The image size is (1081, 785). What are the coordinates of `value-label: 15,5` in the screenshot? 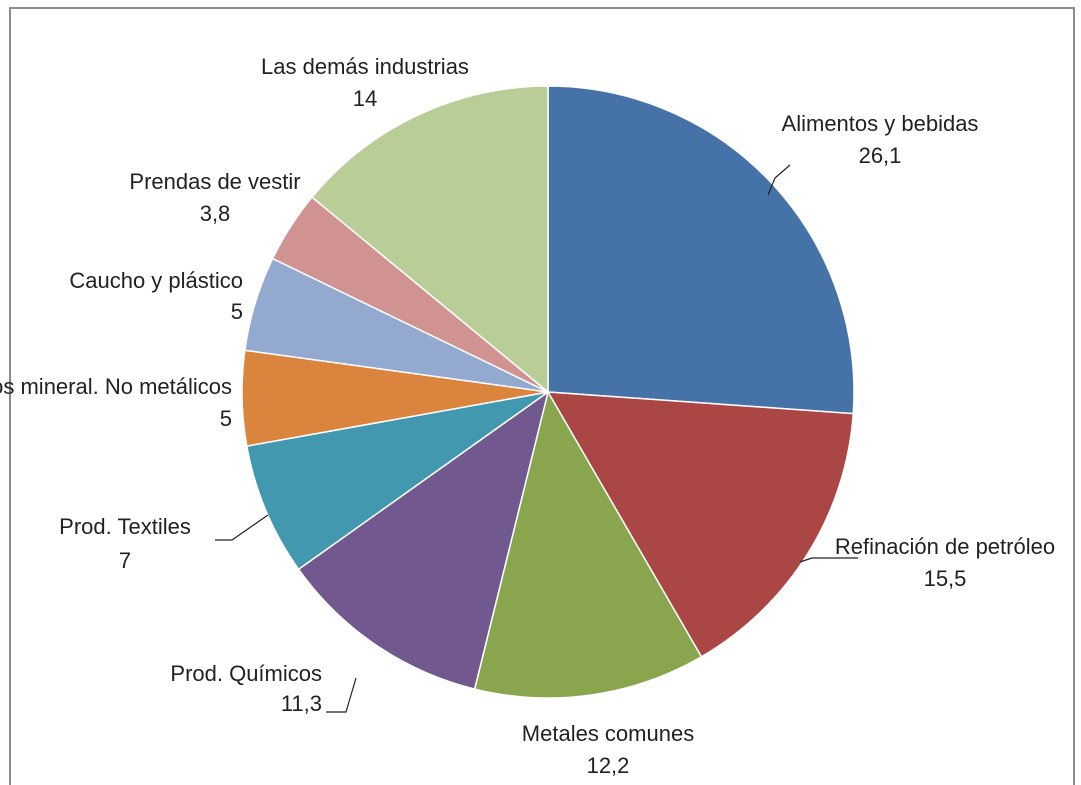 It's located at (945, 578).